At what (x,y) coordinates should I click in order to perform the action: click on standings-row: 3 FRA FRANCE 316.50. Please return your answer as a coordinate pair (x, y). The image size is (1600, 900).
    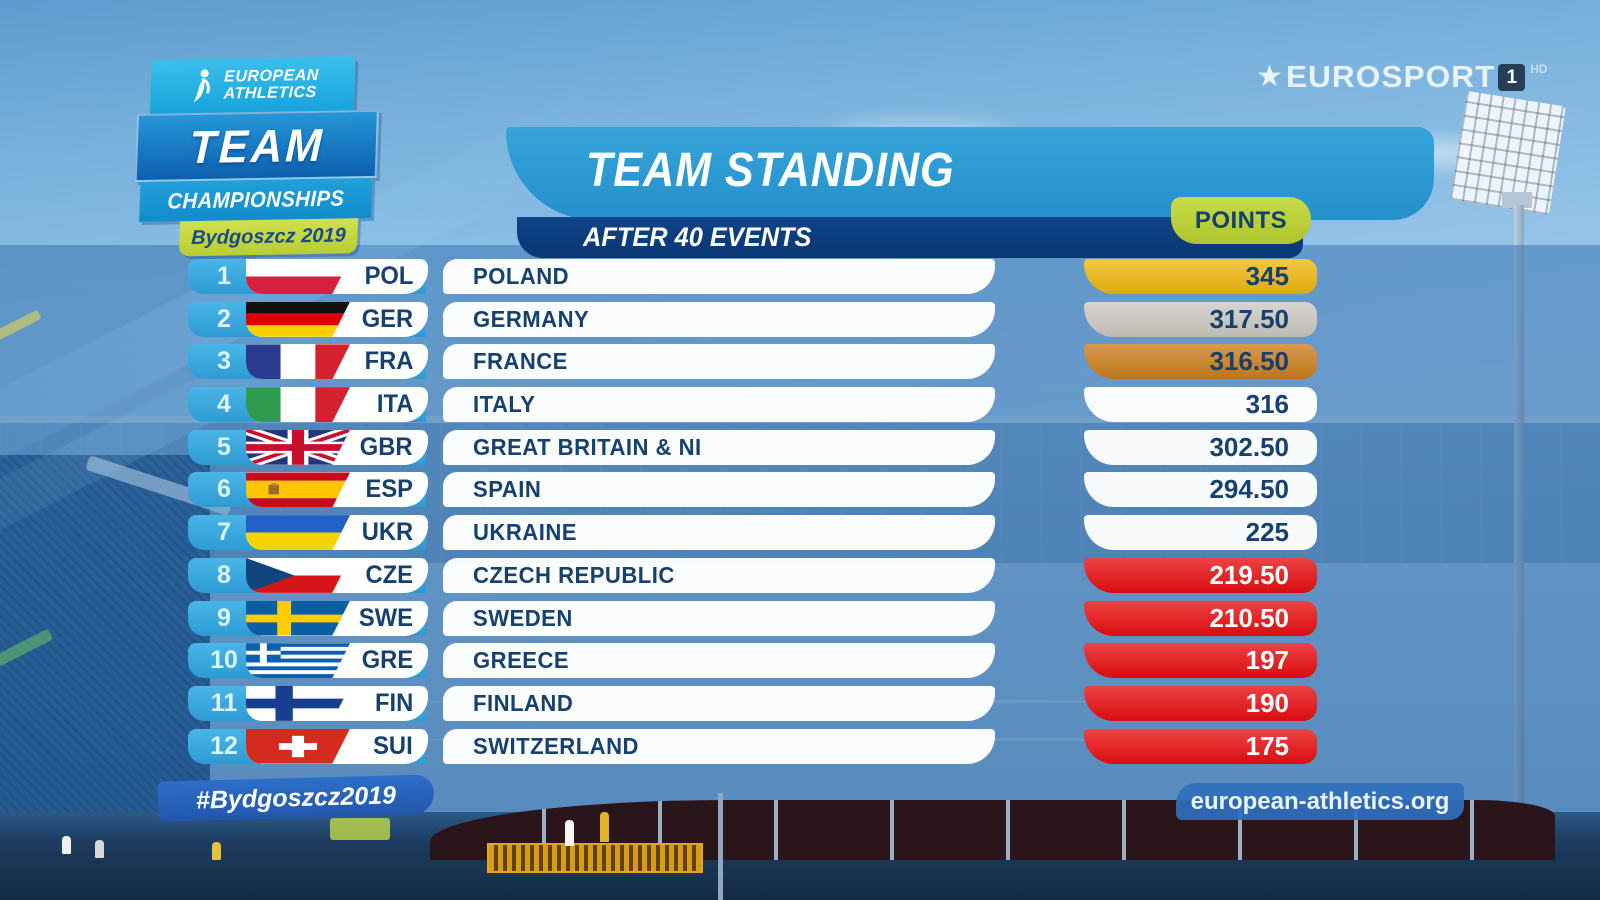
    Looking at the image, I should click on (753, 362).